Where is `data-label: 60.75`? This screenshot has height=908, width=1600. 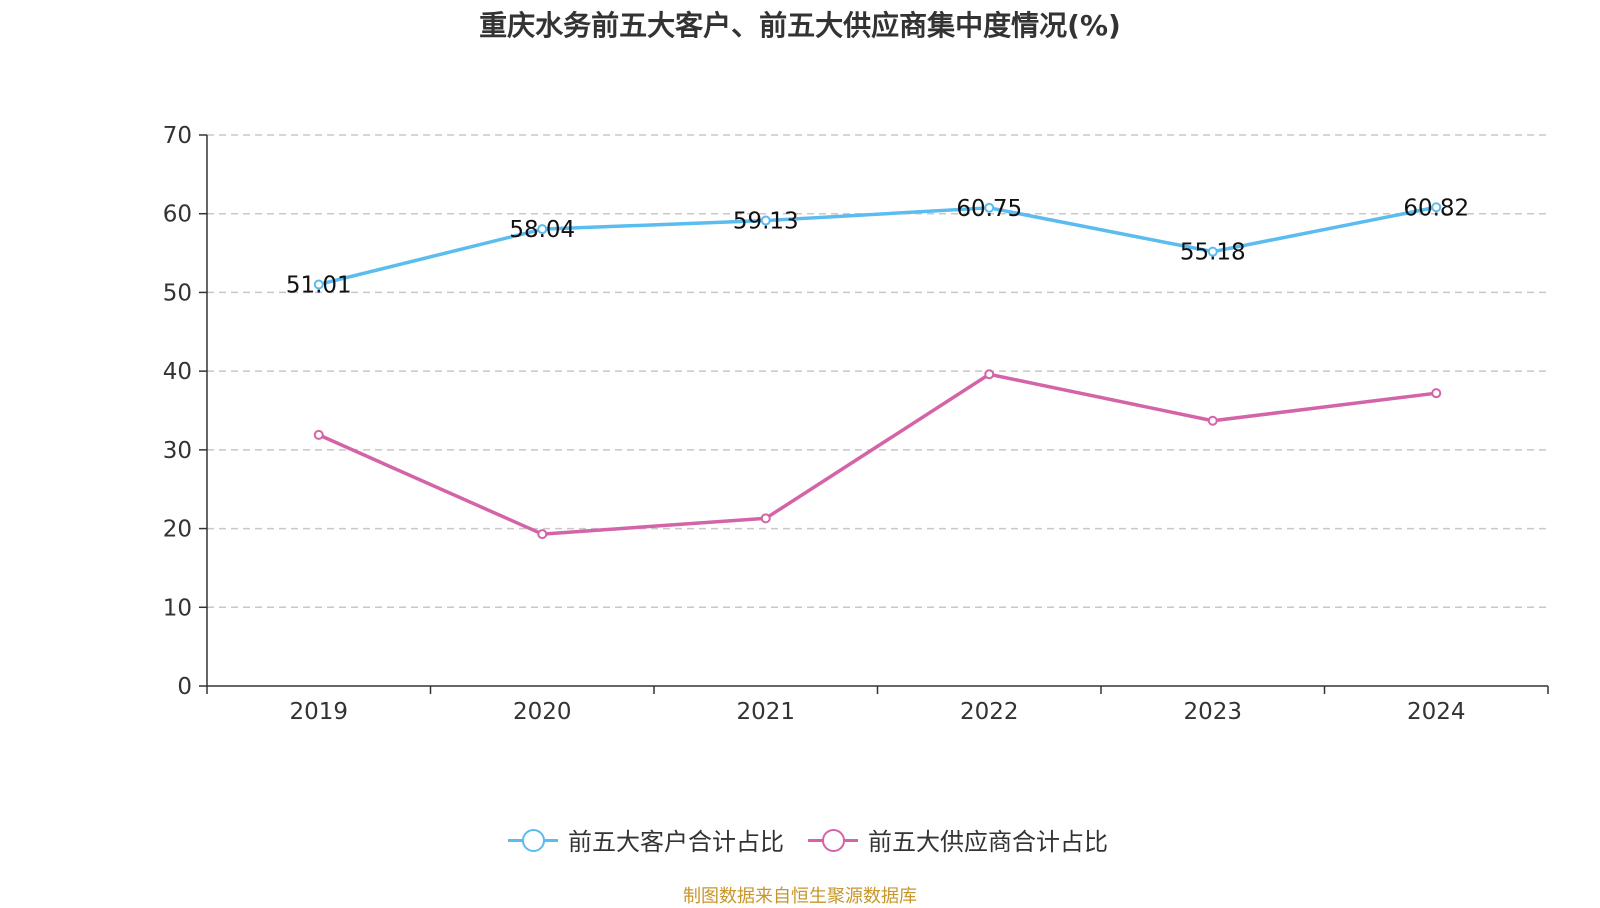 data-label: 60.75 is located at coordinates (989, 209).